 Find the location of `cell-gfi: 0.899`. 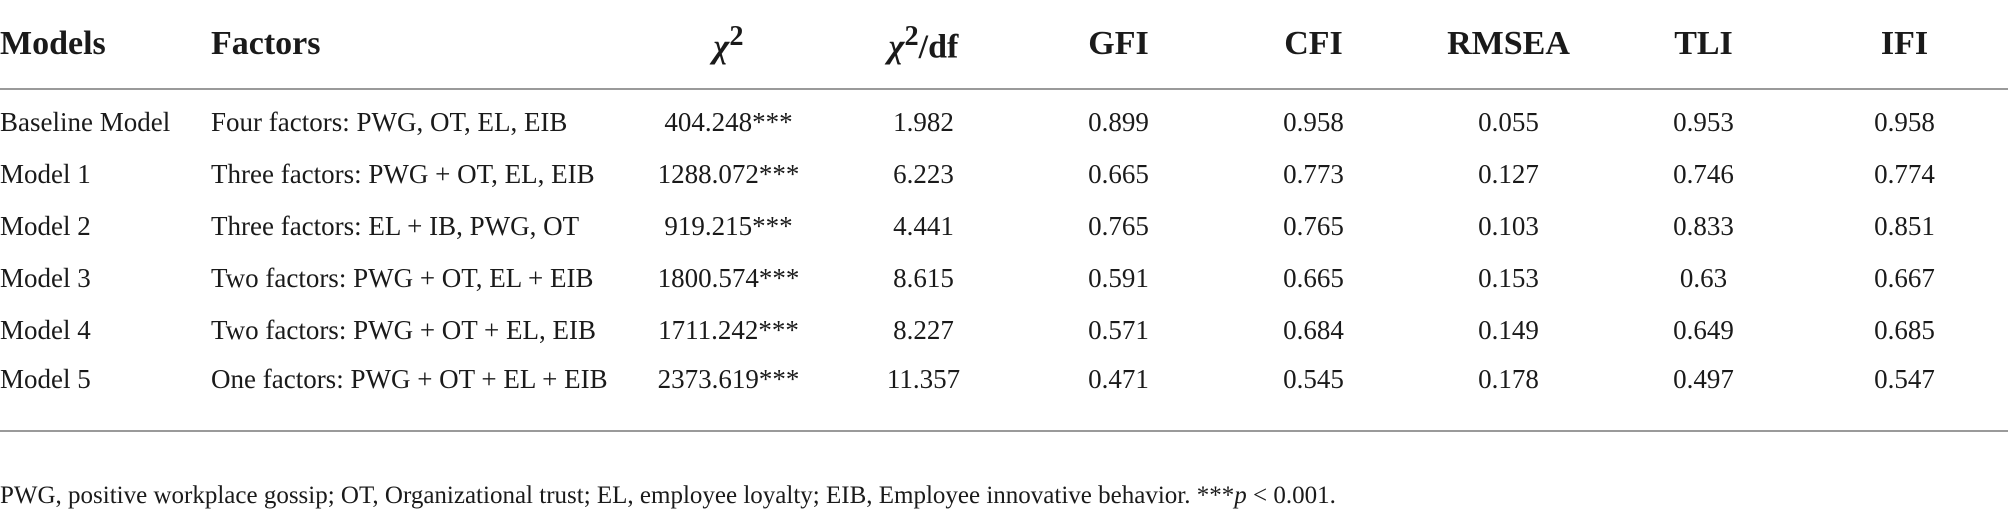

cell-gfi: 0.899 is located at coordinates (1118, 121).